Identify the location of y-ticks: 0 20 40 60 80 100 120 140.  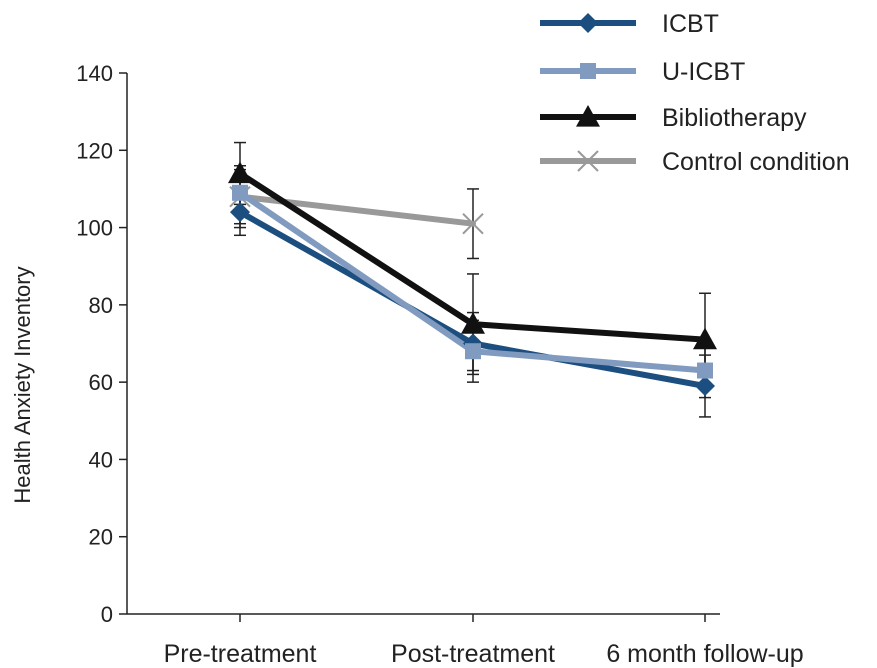
(101, 344).